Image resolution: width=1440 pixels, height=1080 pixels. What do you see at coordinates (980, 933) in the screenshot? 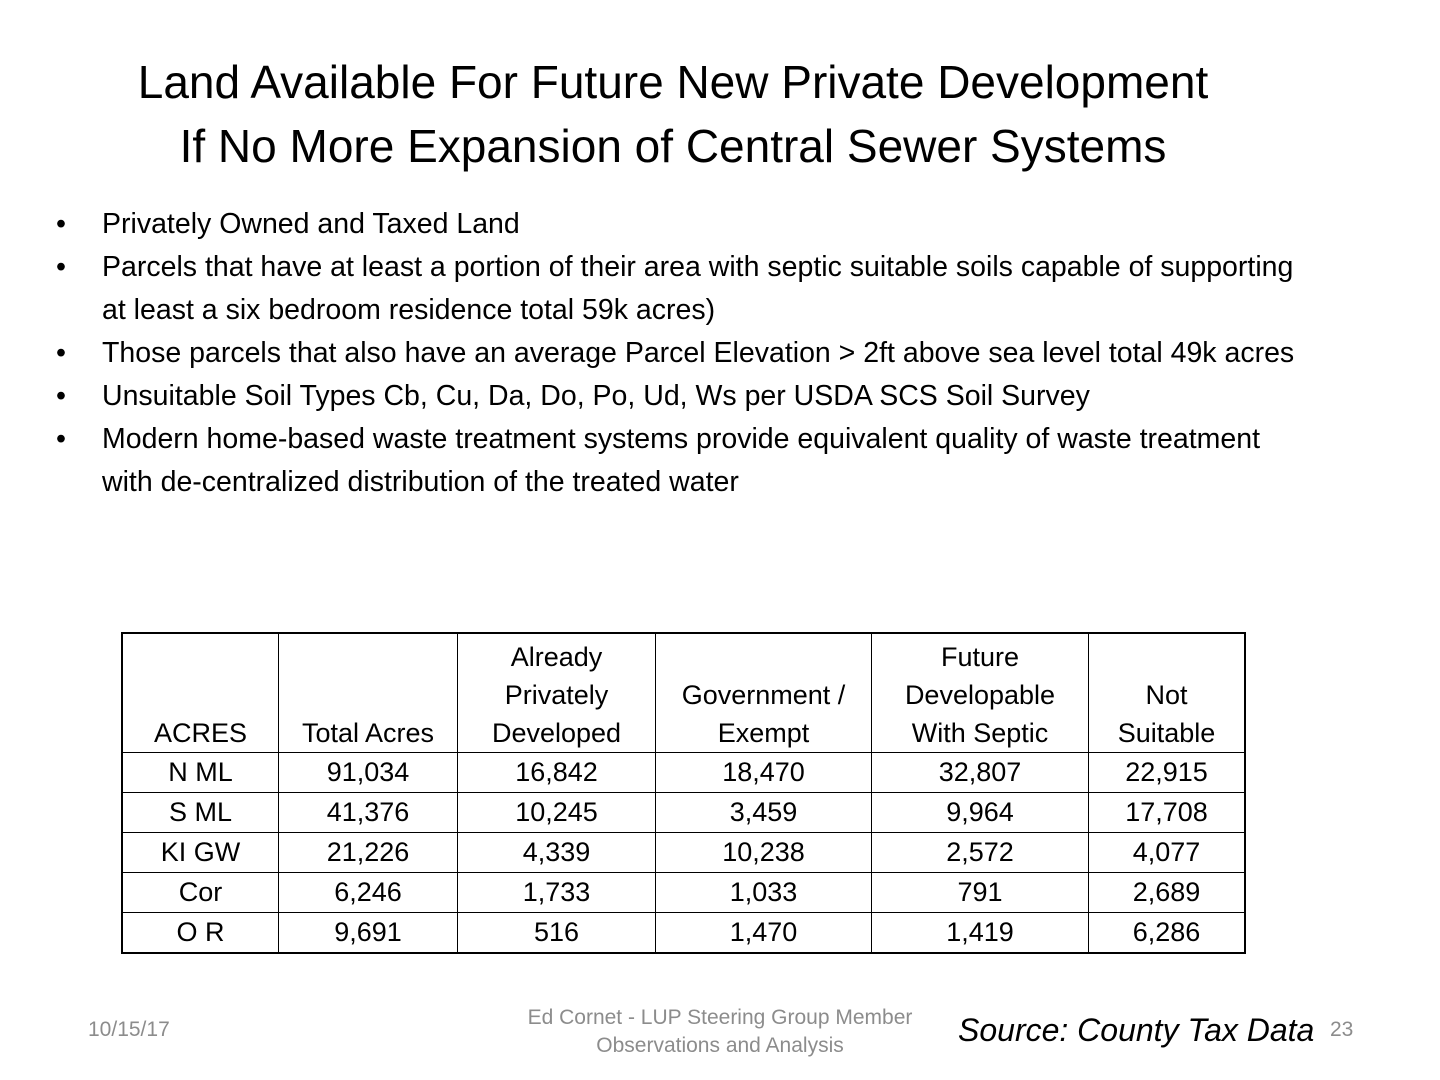
I see `cell-future: 1,419` at bounding box center [980, 933].